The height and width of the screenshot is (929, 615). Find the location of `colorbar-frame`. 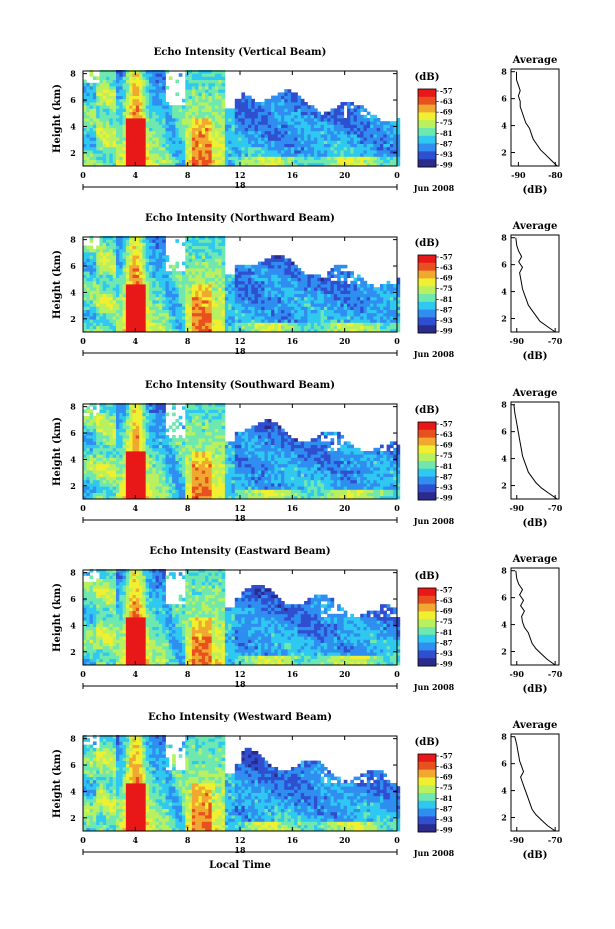

colorbar-frame is located at coordinates (427, 627).